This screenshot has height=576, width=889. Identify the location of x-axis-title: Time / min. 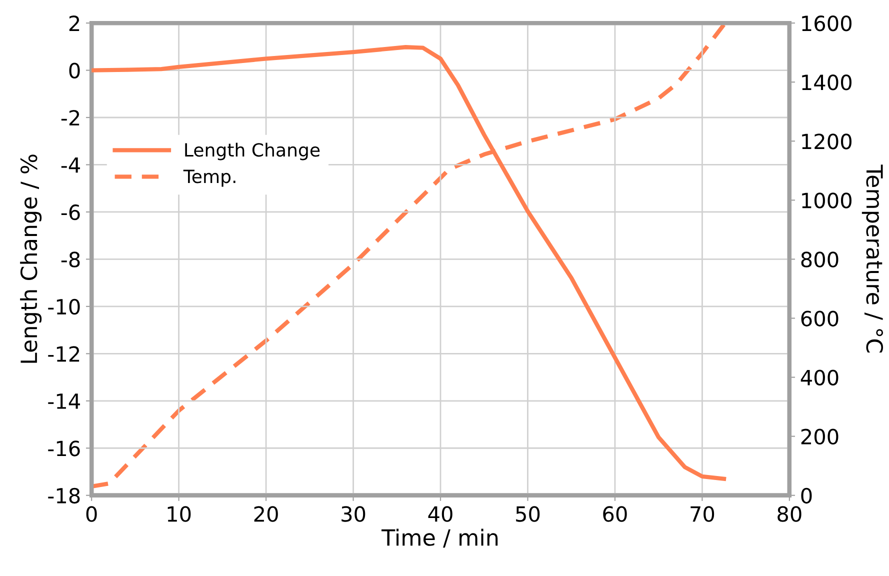
(439, 538).